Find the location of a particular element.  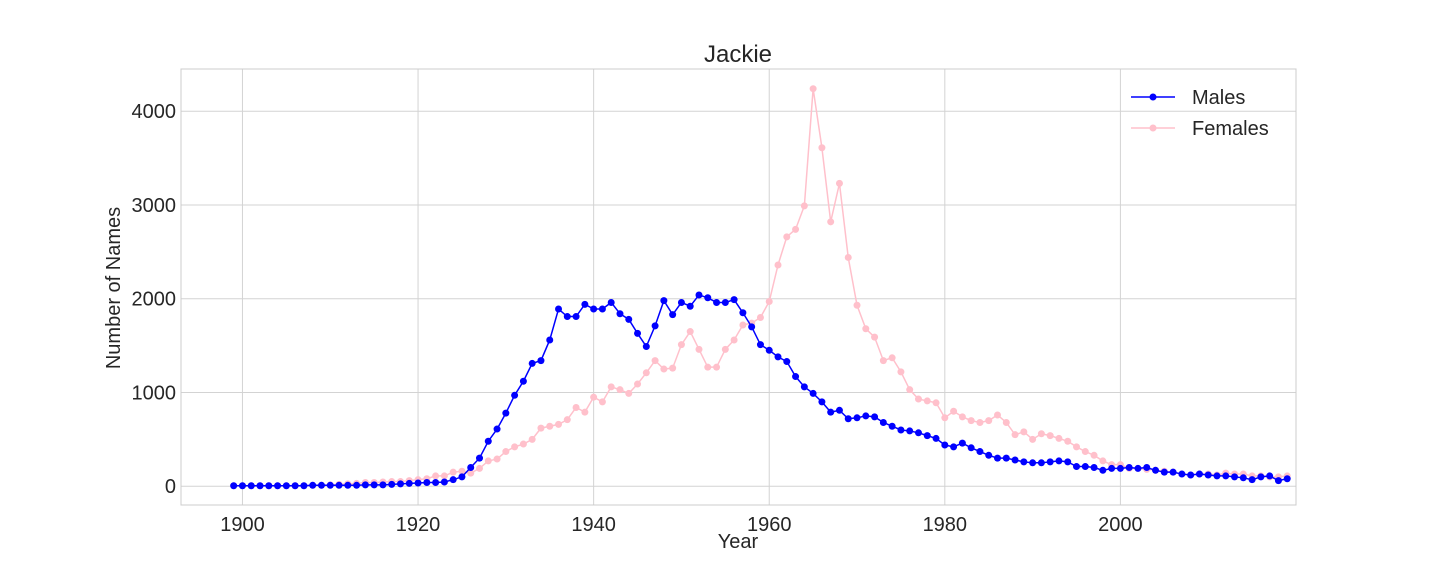

legend-males-label: Males is located at coordinates (1218, 98).